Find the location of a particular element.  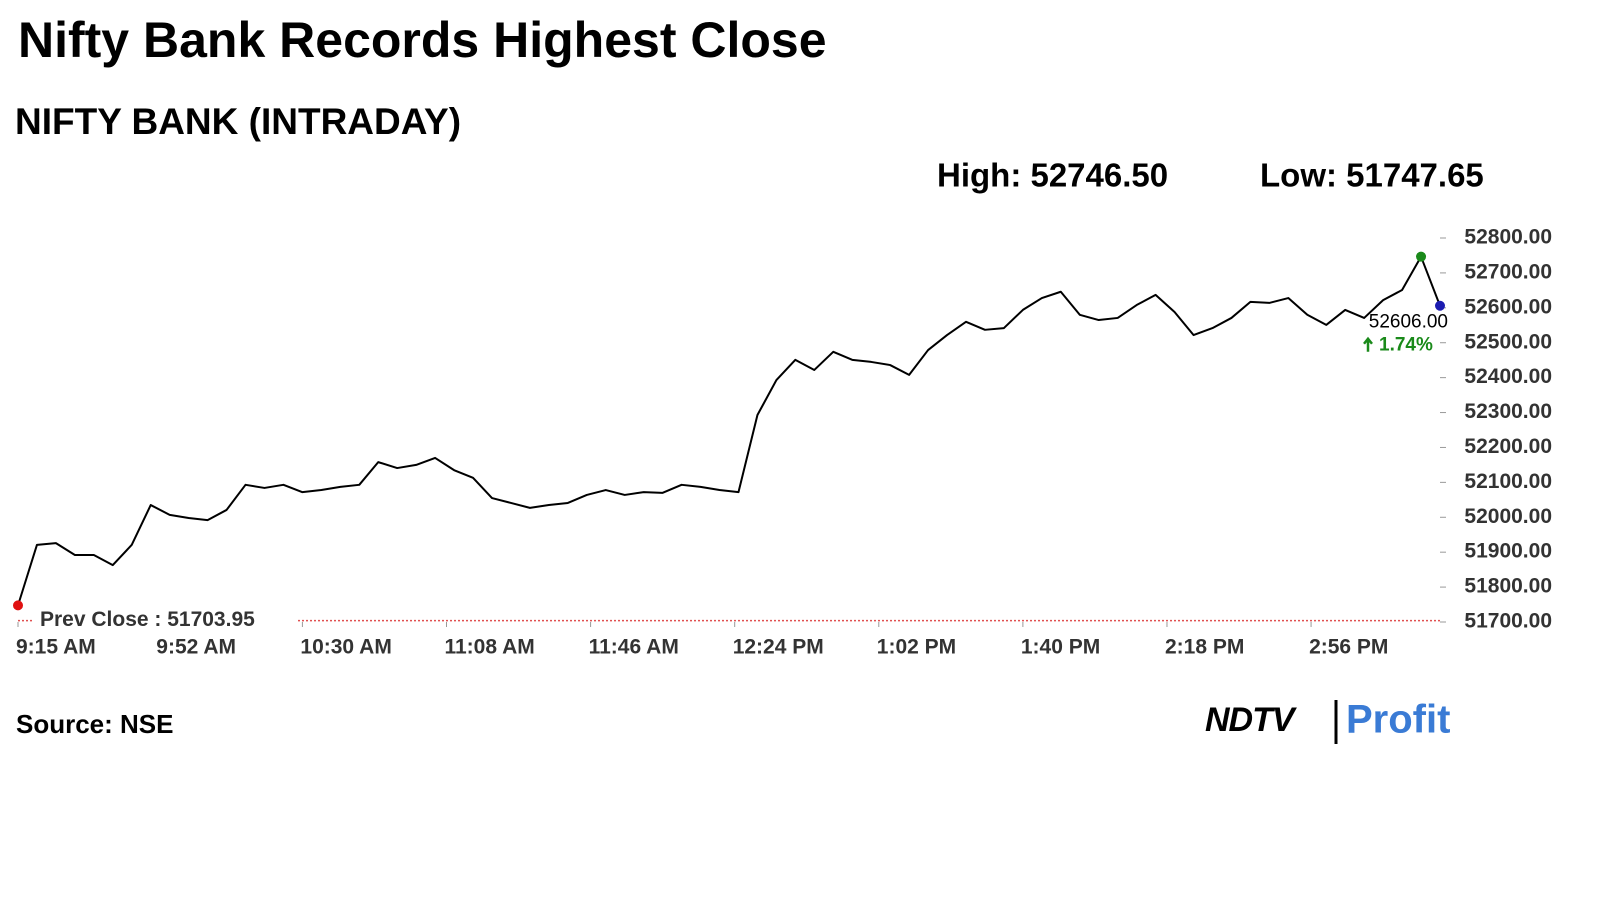

prev-close-label-bg is located at coordinates (165, 619).